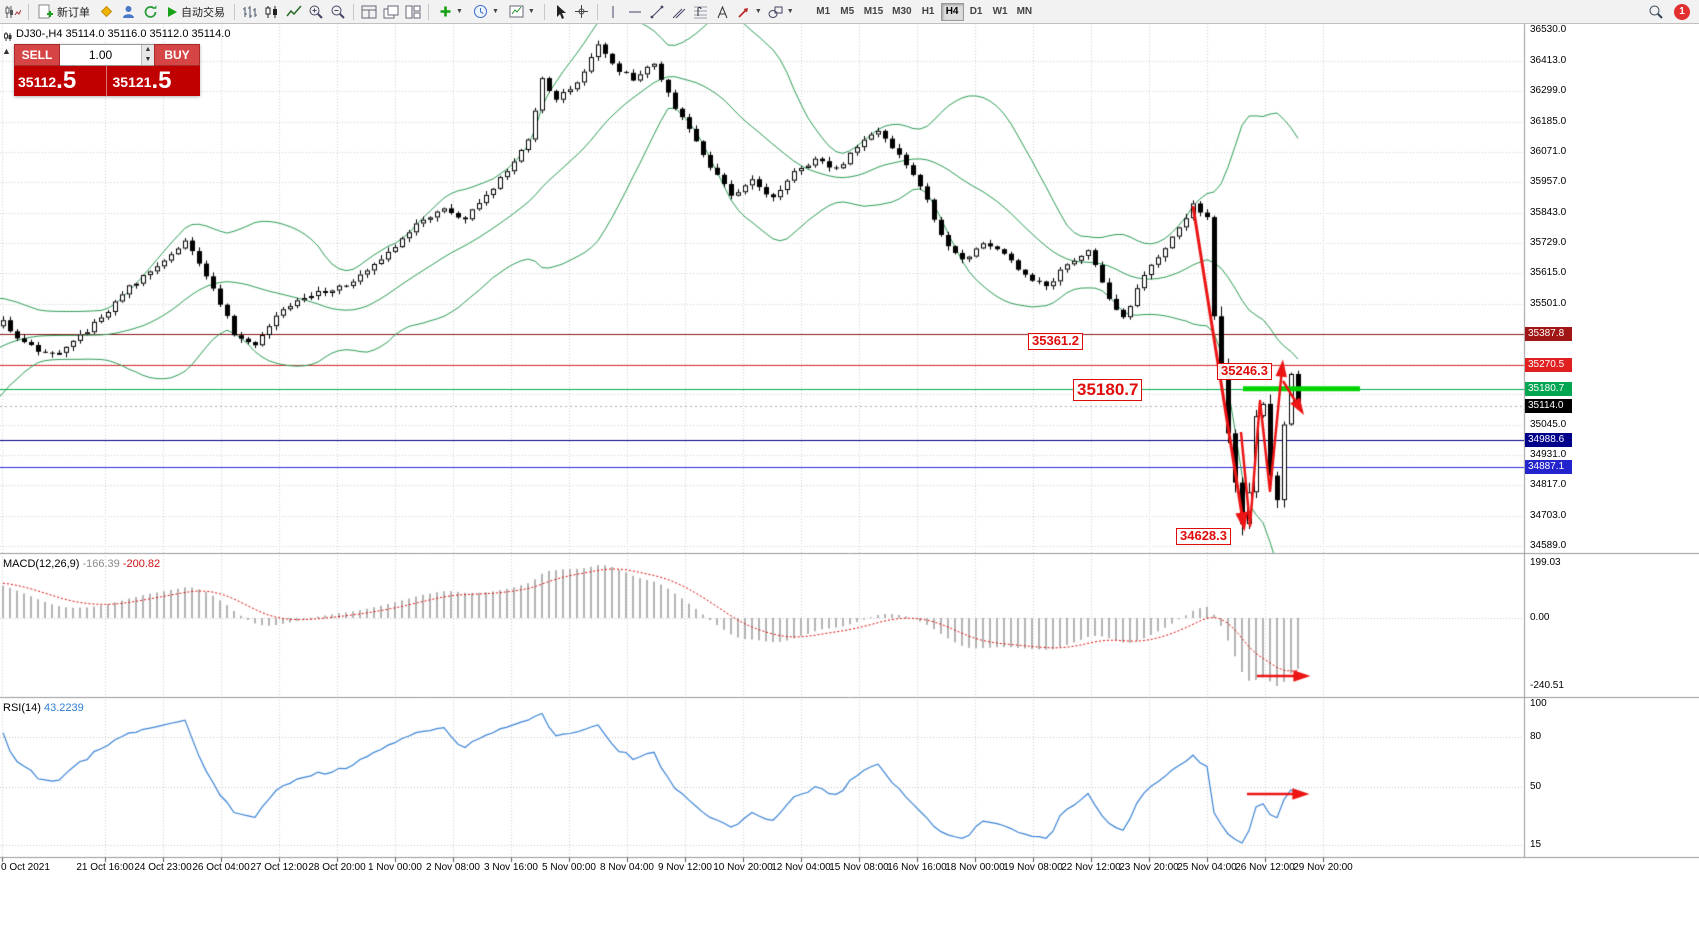 Image resolution: width=1699 pixels, height=946 pixels. What do you see at coordinates (1548, 545) in the screenshot?
I see `price-axis-label: 34589.0` at bounding box center [1548, 545].